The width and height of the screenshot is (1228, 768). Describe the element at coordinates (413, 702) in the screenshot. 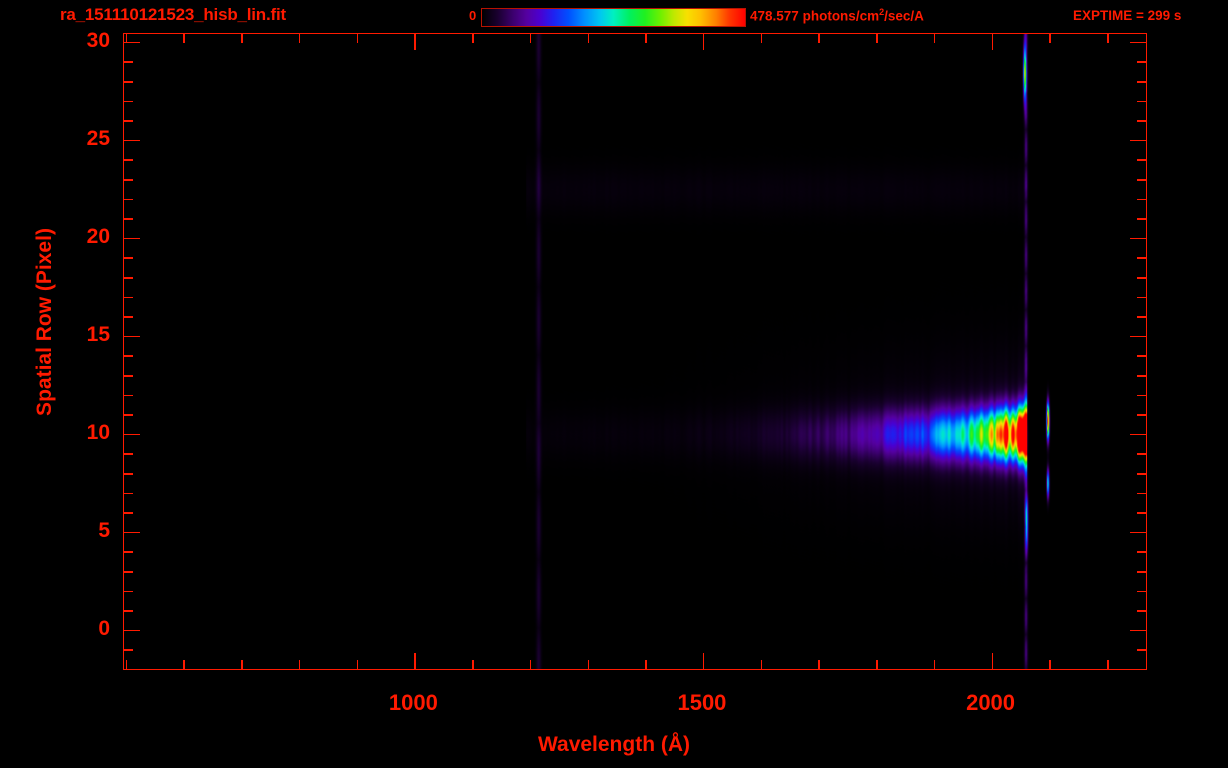

I see `x-tick-label: 1000` at that location.